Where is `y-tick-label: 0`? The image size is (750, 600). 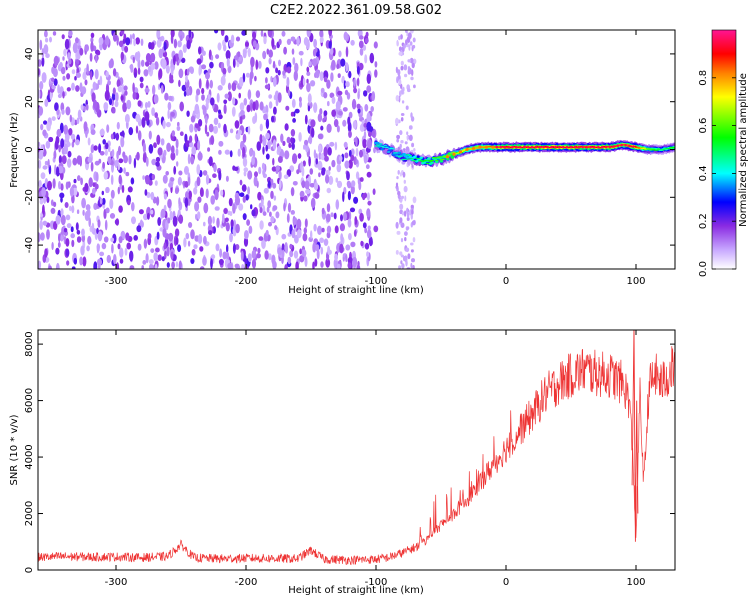
y-tick-label: 0 is located at coordinates (29, 570).